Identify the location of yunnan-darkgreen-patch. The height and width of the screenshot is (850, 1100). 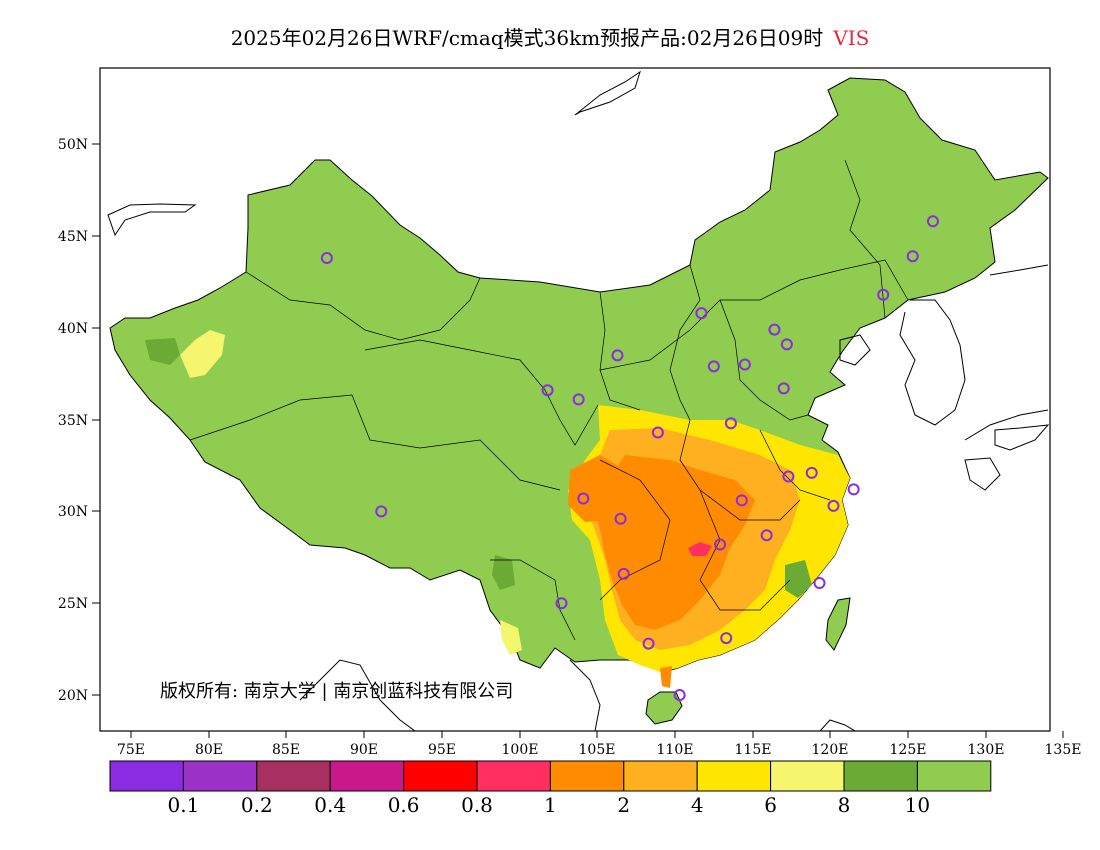
(503, 572).